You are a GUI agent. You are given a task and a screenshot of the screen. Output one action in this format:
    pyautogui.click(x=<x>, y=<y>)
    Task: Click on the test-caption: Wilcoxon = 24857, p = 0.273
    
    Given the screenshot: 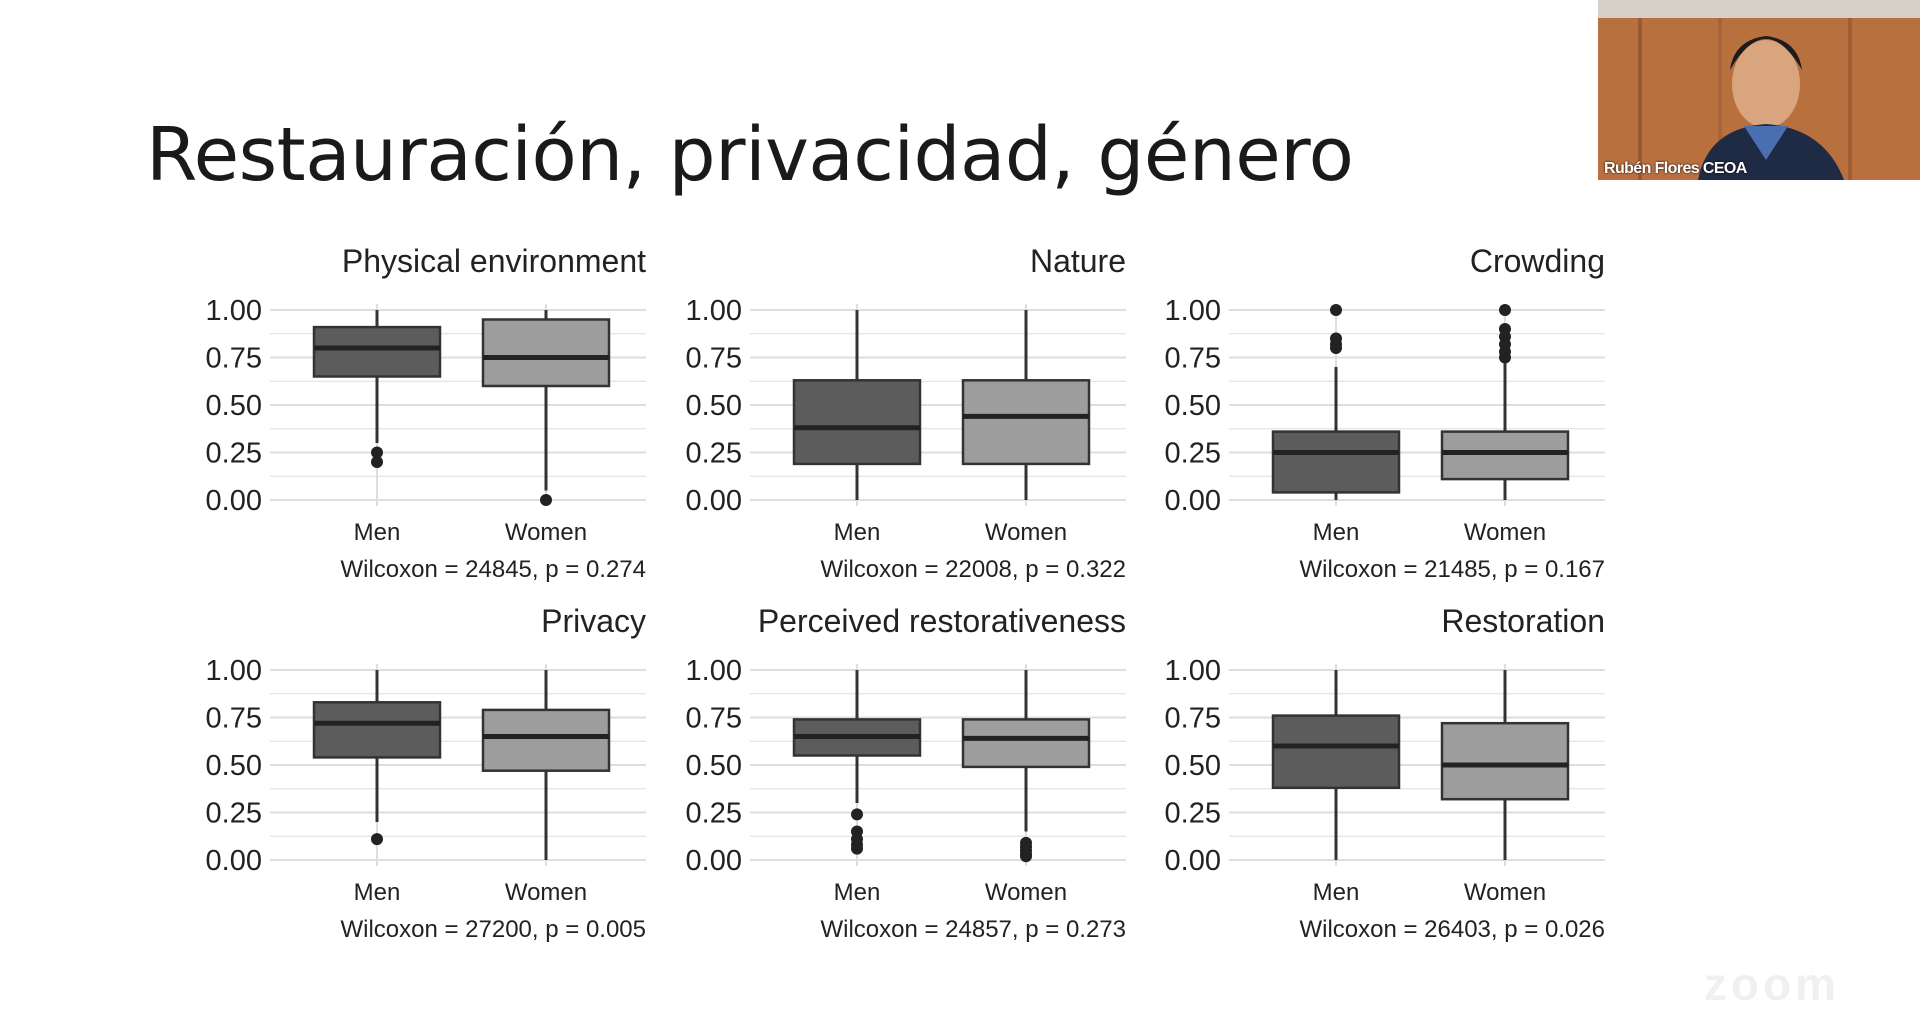 What is the action you would take?
    pyautogui.click(x=973, y=929)
    